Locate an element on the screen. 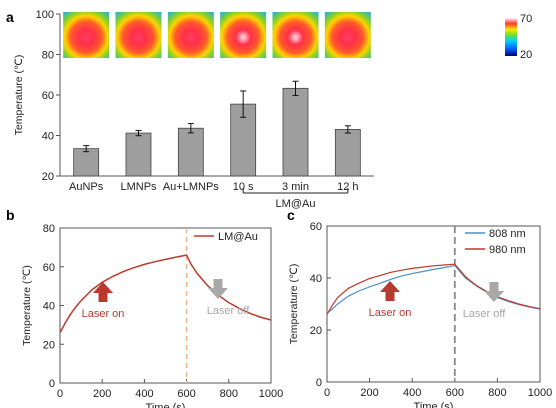  colorbar is located at coordinates (511, 37).